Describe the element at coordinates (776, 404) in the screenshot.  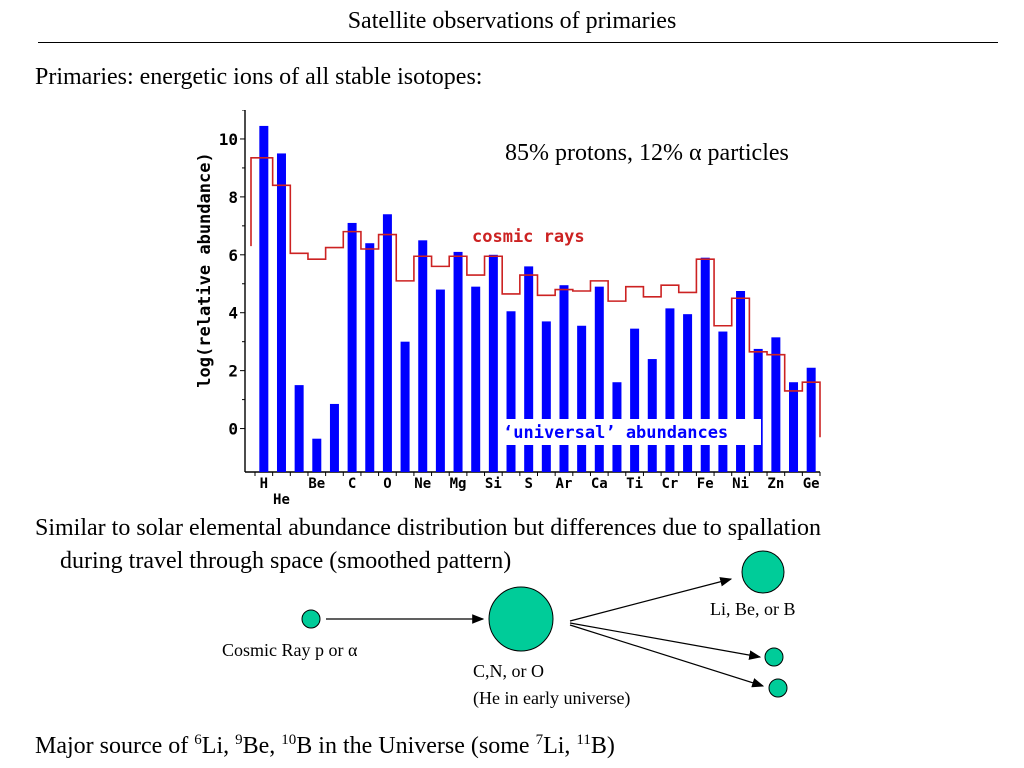
I see `bar-Zn` at that location.